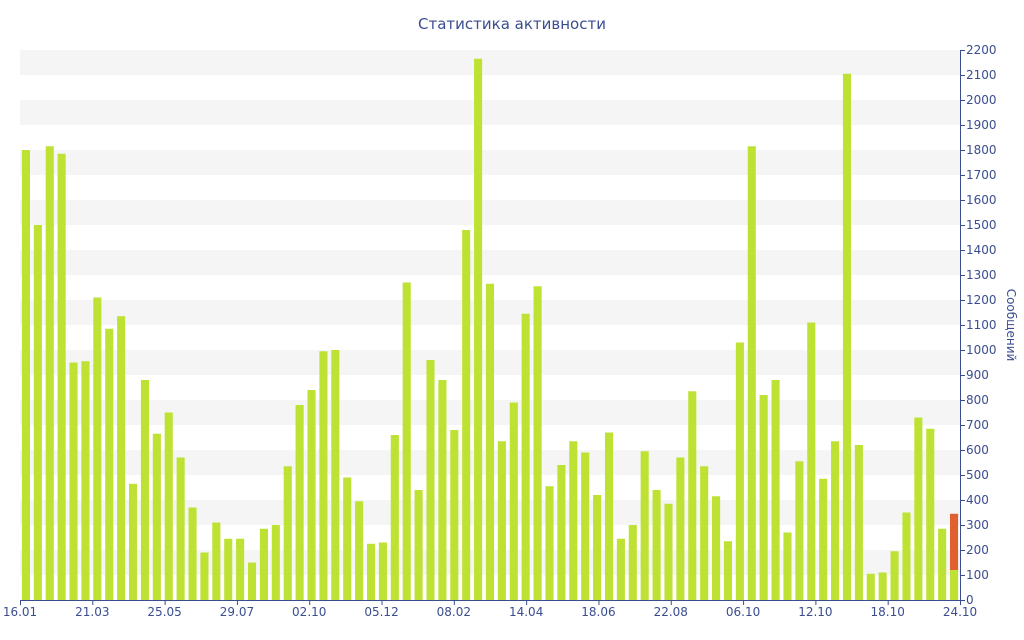 Image resolution: width=1024 pixels, height=640 pixels. I want to click on y-tick-label: 1000, so click(981, 350).